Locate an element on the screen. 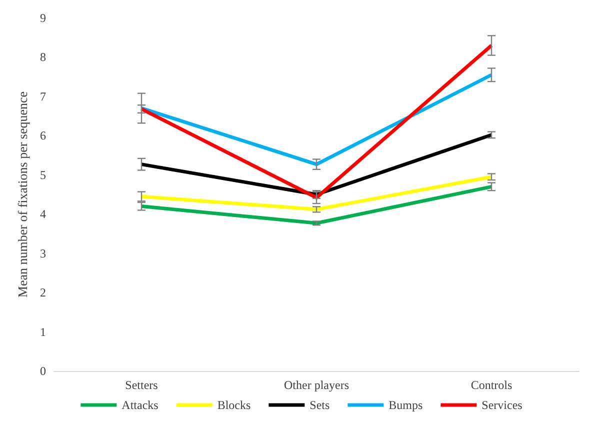  legend-label: Attacks is located at coordinates (140, 405).